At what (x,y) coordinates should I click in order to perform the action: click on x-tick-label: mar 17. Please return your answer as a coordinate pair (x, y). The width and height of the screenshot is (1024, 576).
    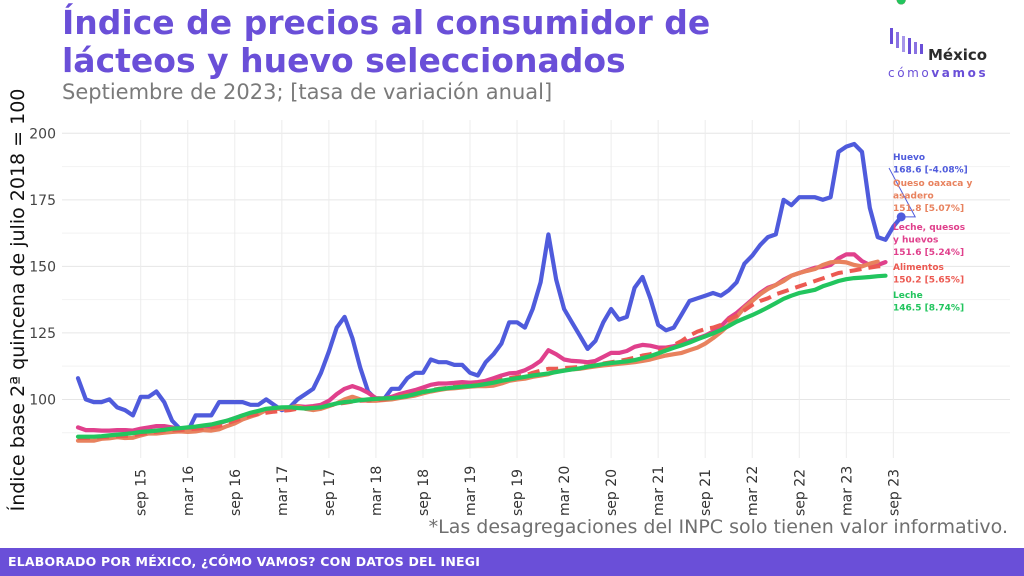
    Looking at the image, I should click on (283, 491).